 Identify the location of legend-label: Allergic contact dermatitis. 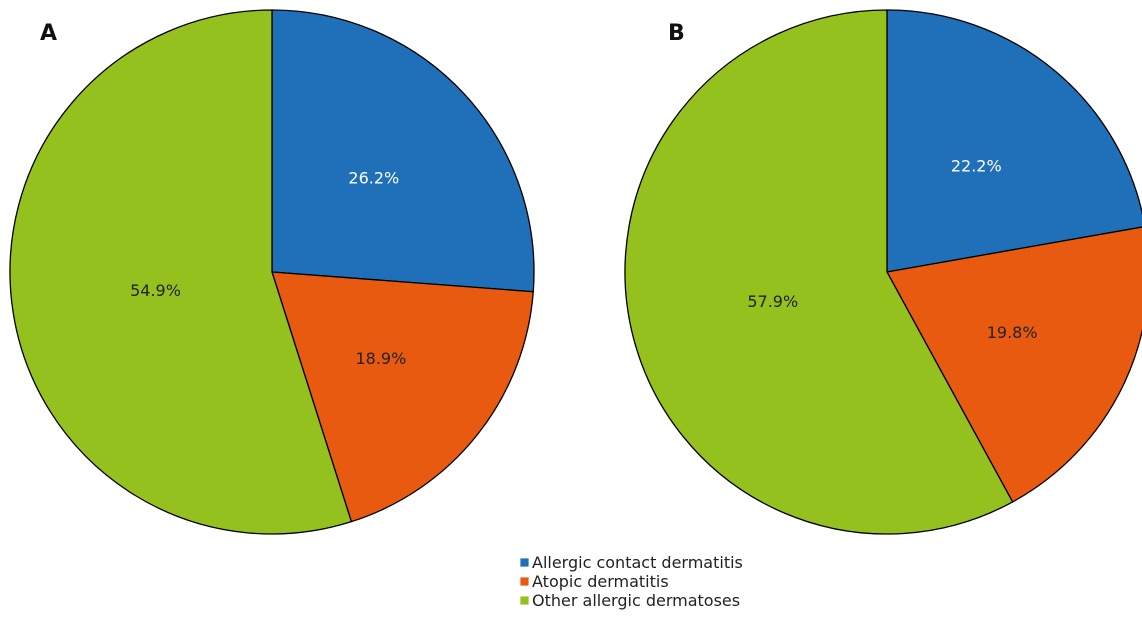
(637, 562).